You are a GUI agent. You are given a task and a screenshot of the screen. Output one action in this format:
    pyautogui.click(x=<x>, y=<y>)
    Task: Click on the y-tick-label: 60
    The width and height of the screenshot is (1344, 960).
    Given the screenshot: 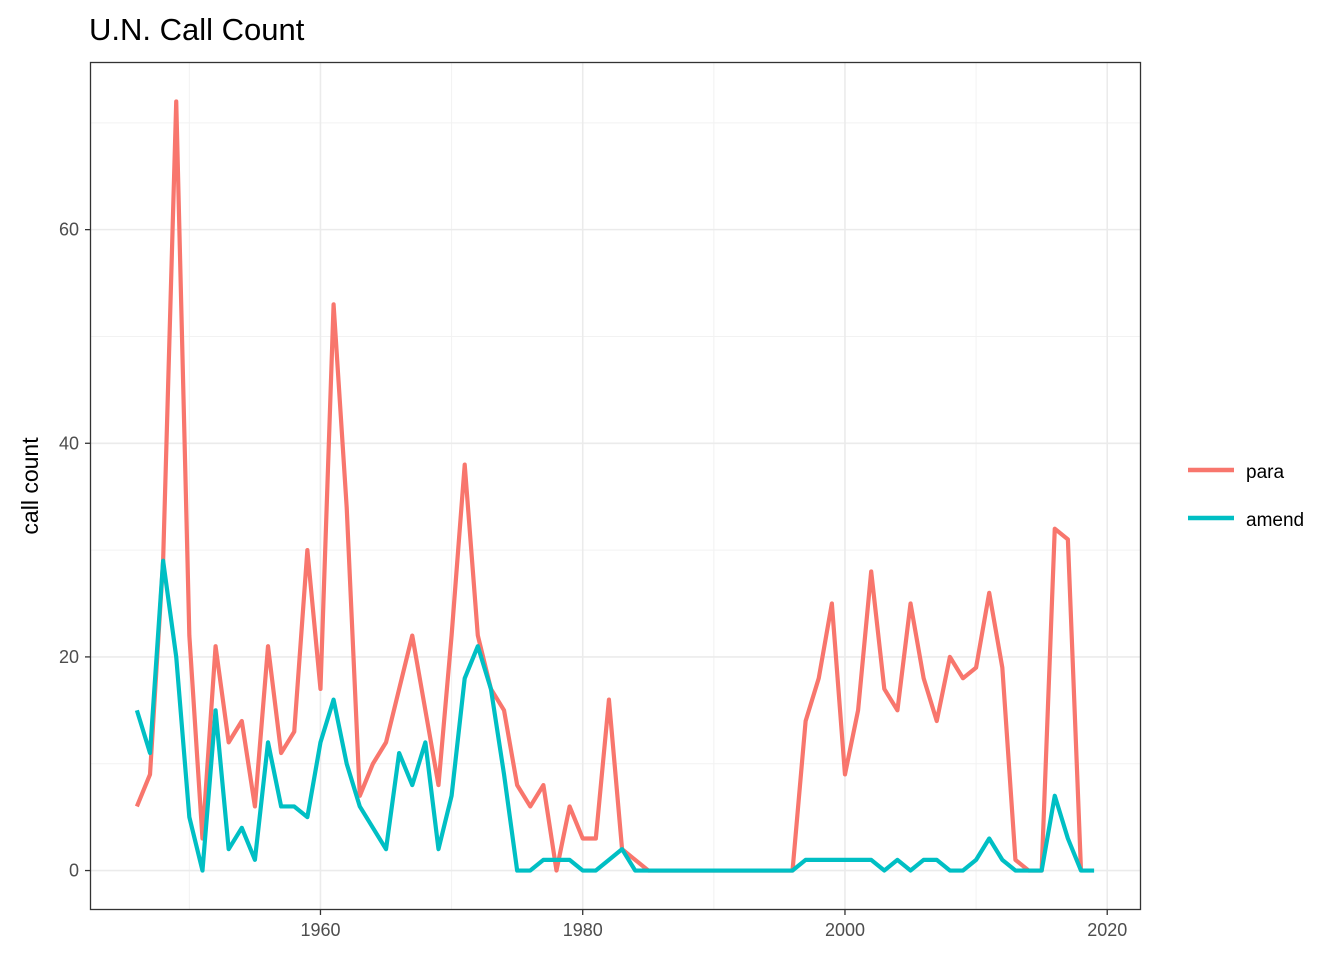 What is the action you would take?
    pyautogui.click(x=69, y=230)
    